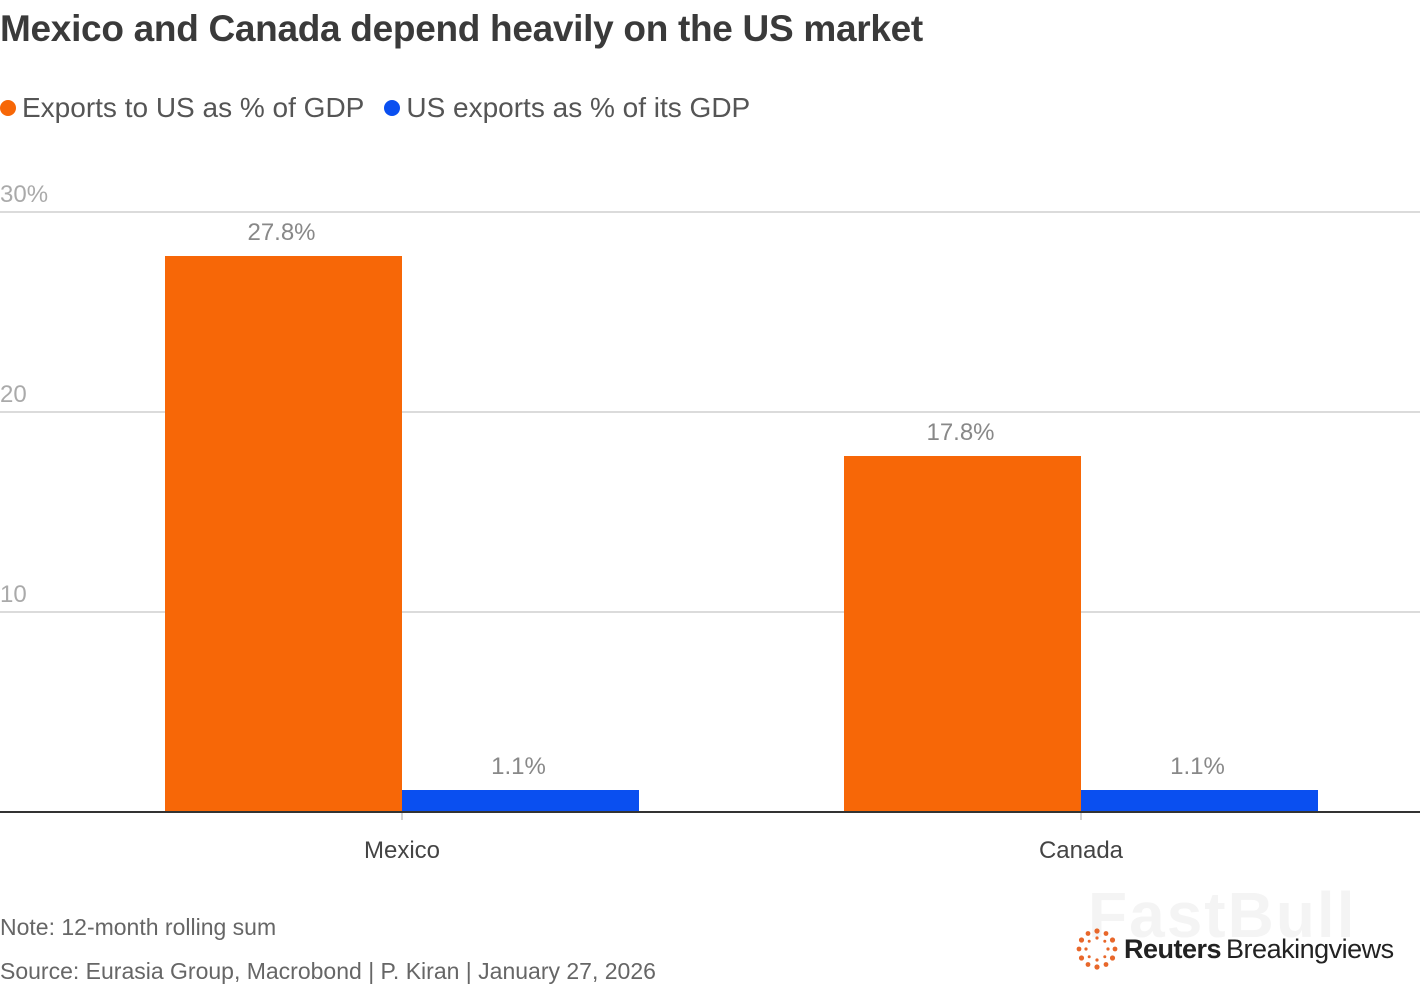 The image size is (1420, 988). I want to click on legend-label: US exports as % of its GDP, so click(578, 107).